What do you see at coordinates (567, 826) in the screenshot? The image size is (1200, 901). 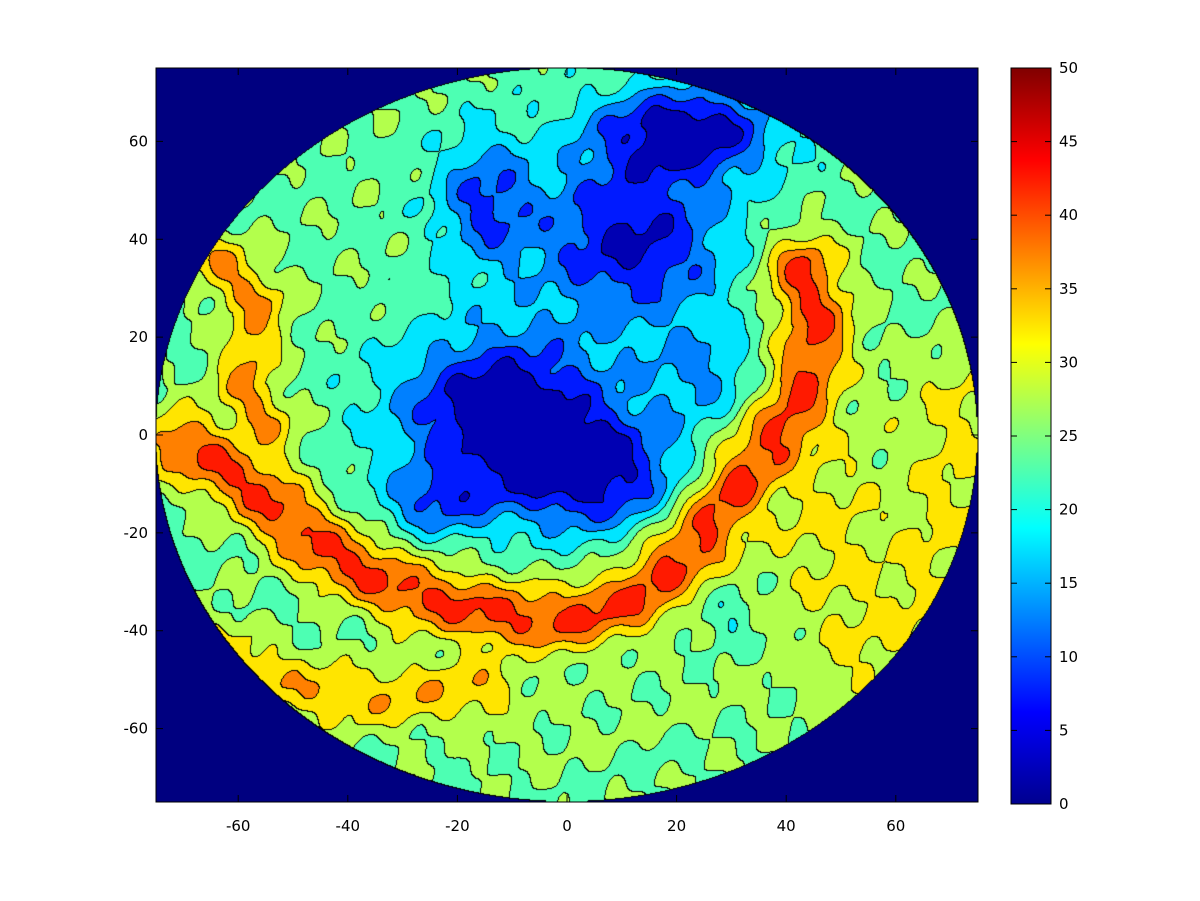 I see `x-tick-label: 0` at bounding box center [567, 826].